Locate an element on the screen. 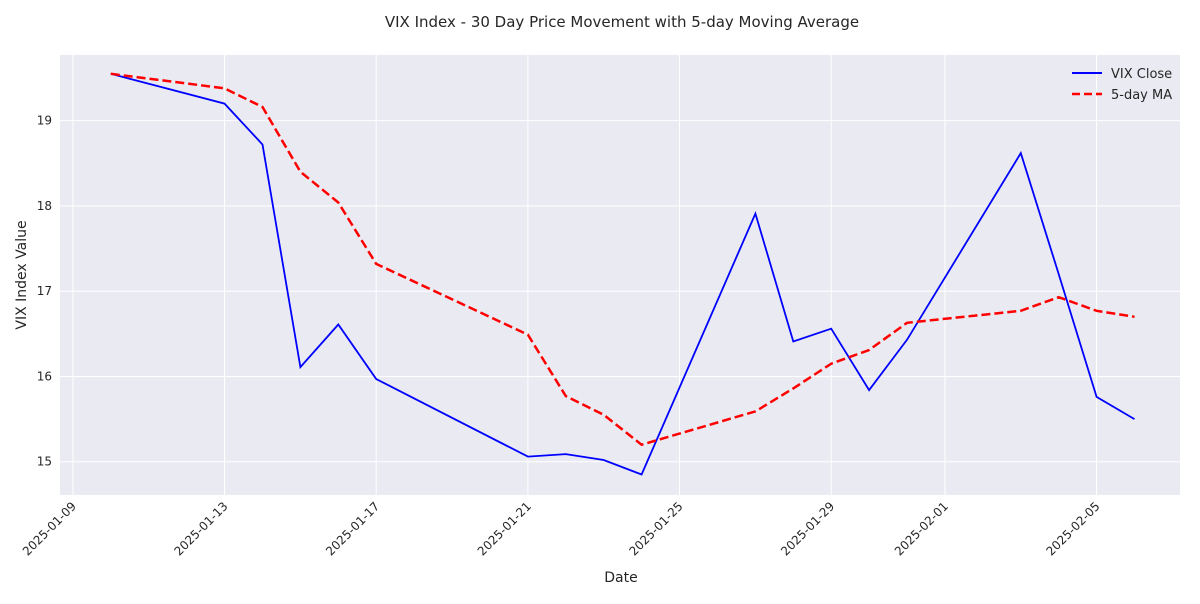  x-tick-label: 2025-01-09 is located at coordinates (49, 528).